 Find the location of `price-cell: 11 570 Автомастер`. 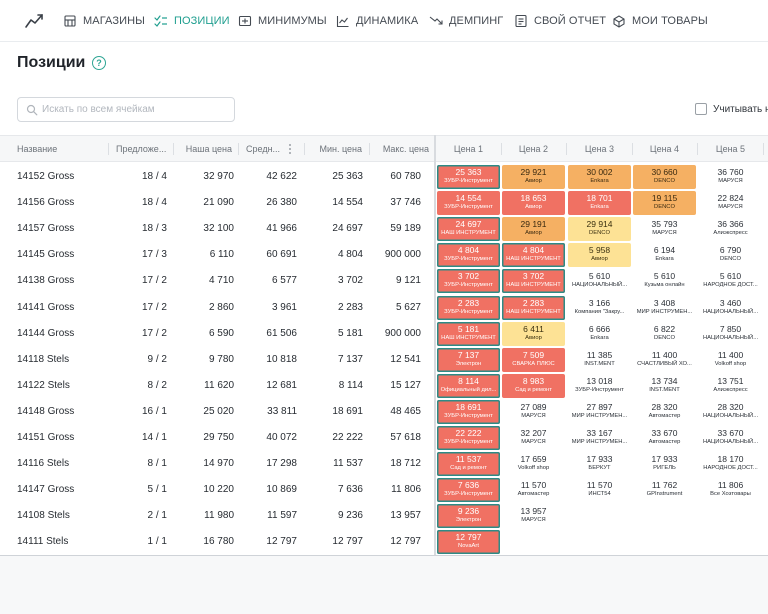

price-cell: 11 570 Автомастер is located at coordinates (533, 490).